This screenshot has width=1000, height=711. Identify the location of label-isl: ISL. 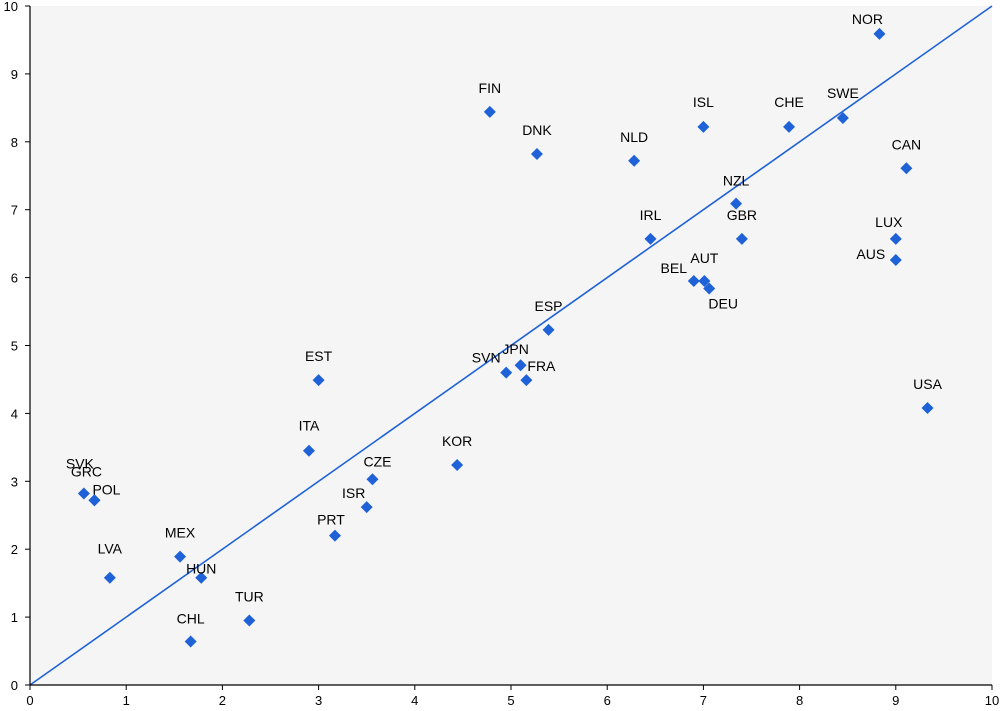
(703, 102).